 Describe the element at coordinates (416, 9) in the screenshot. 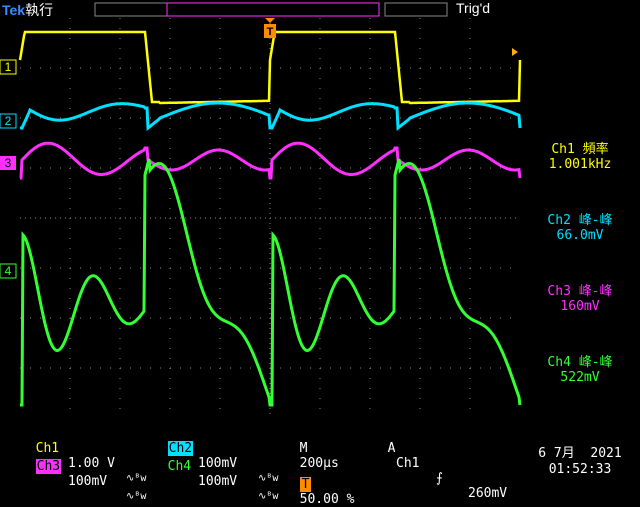

I see `zoom-box` at that location.